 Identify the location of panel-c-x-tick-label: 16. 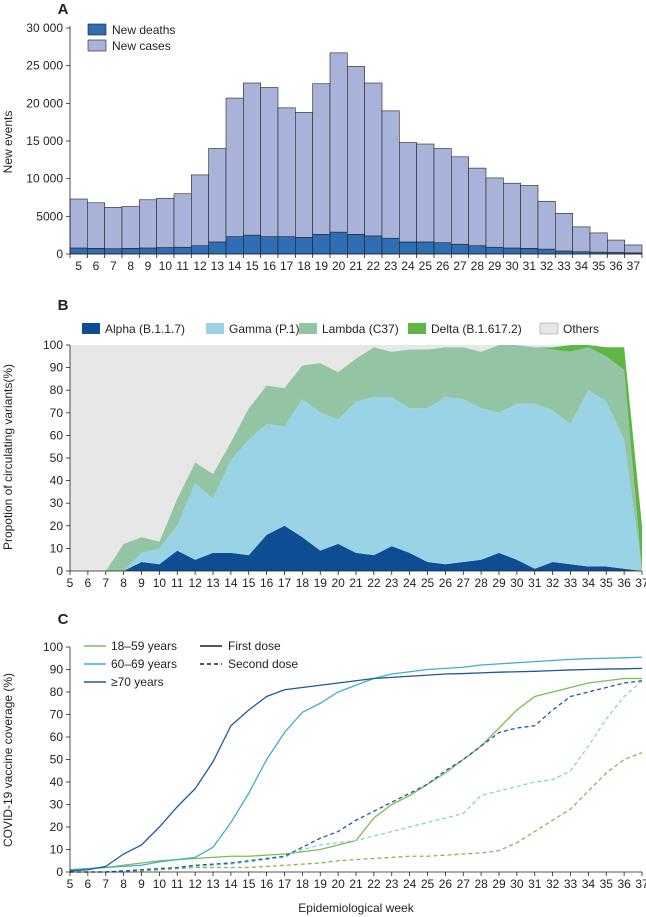
(267, 884).